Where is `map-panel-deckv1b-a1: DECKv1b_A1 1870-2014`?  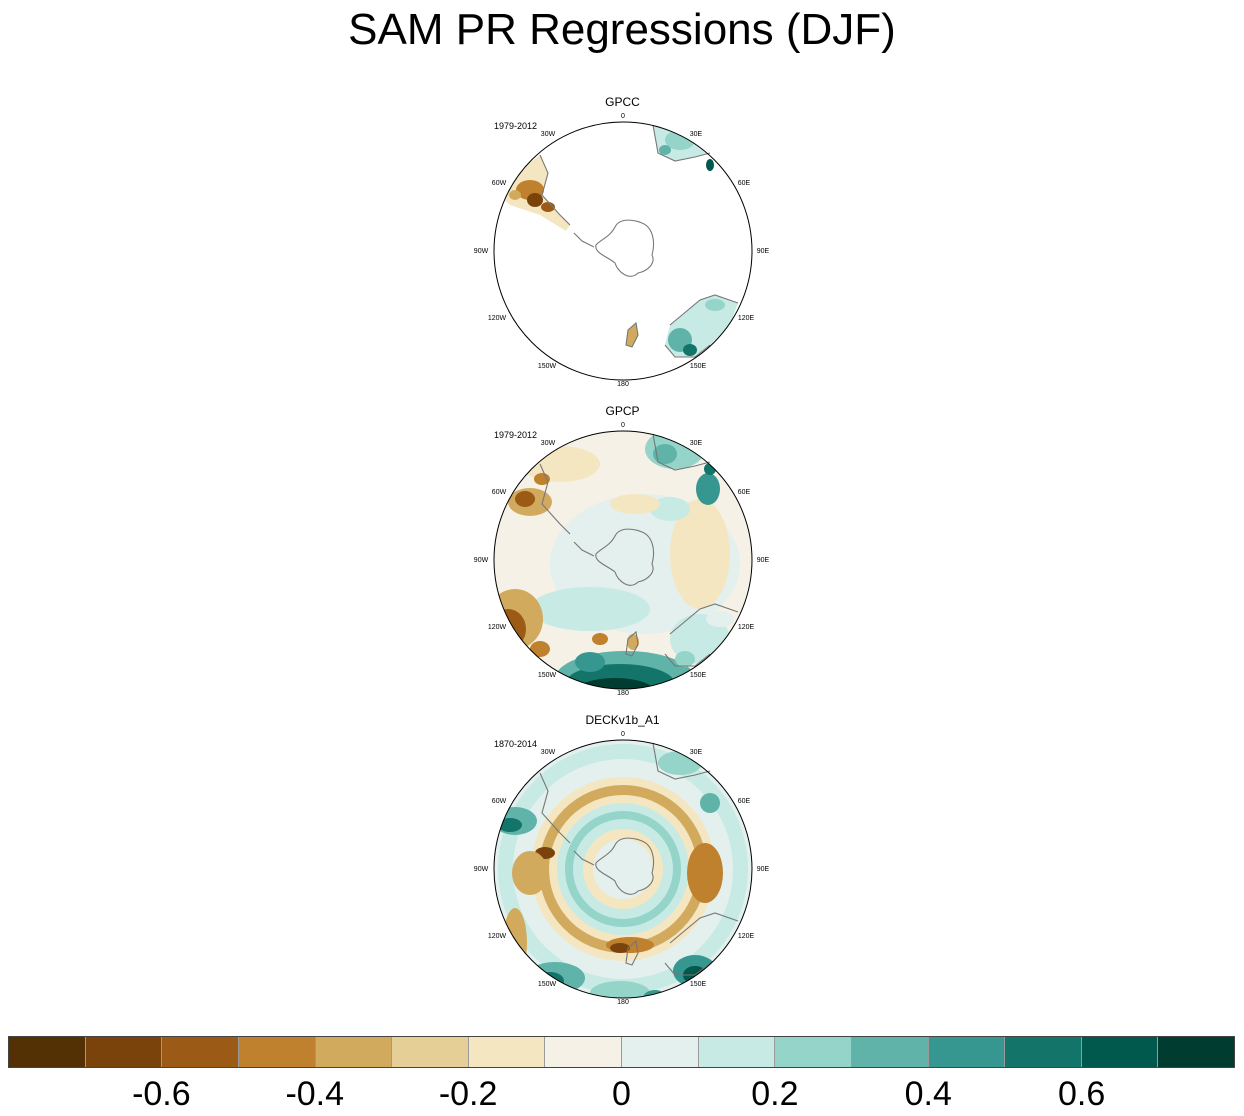 map-panel-deckv1b-a1: DECKv1b_A1 1870-2014 is located at coordinates (622, 863).